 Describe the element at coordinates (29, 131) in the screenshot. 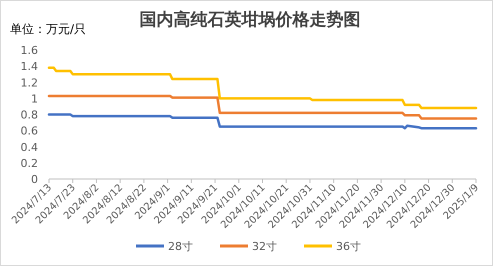

I see `y-tick-label: 0.6` at that location.